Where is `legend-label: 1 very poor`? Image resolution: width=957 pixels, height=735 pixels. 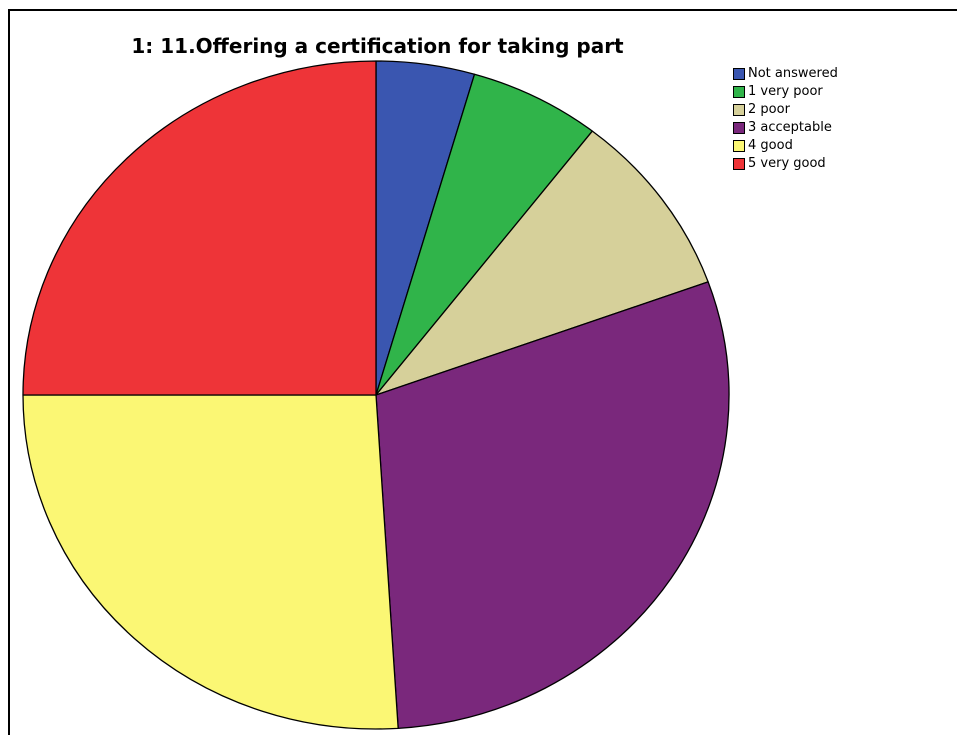 legend-label: 1 very poor is located at coordinates (785, 91).